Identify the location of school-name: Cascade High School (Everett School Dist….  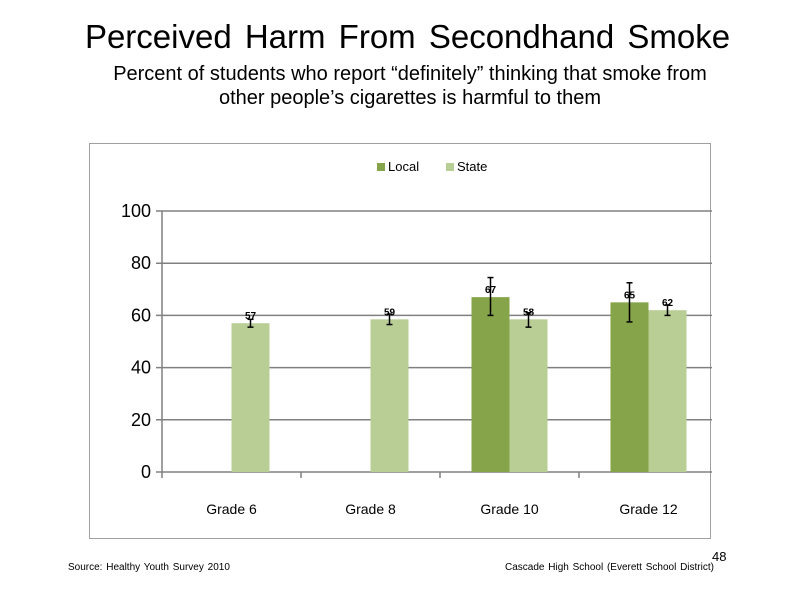
(609, 567).